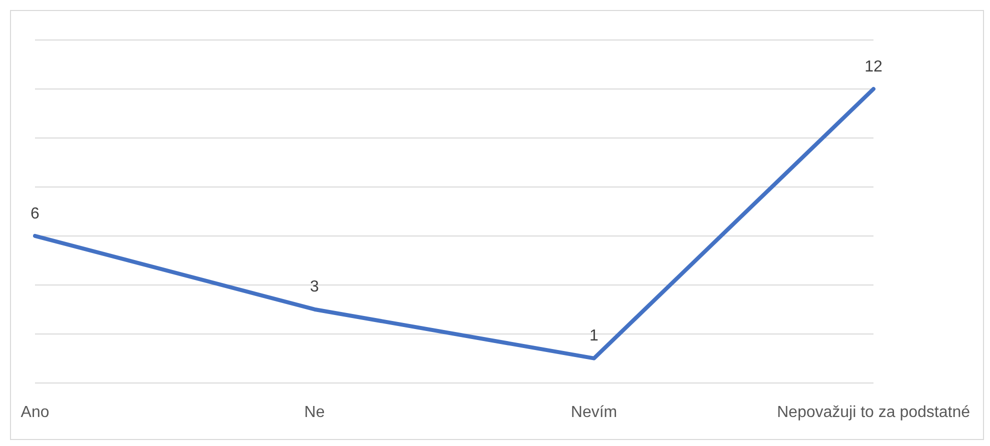 The height and width of the screenshot is (446, 990). I want to click on x-tick-label: Ne, so click(314, 412).